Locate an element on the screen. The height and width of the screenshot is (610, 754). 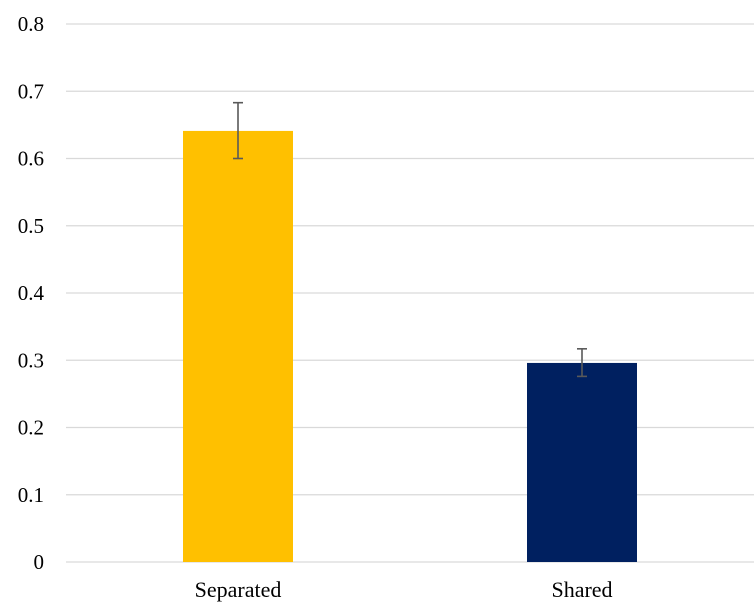
y-tick-label: 0 is located at coordinates (39, 562).